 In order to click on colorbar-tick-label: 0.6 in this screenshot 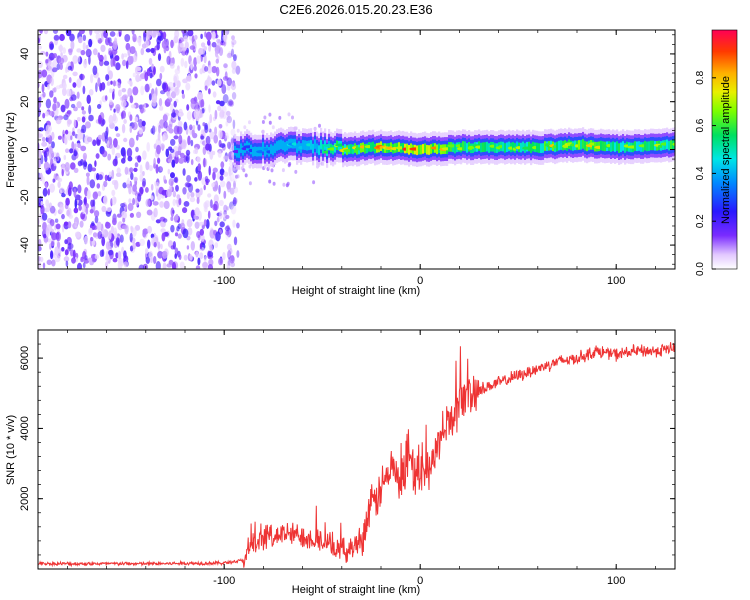, I will do `click(700, 125)`.